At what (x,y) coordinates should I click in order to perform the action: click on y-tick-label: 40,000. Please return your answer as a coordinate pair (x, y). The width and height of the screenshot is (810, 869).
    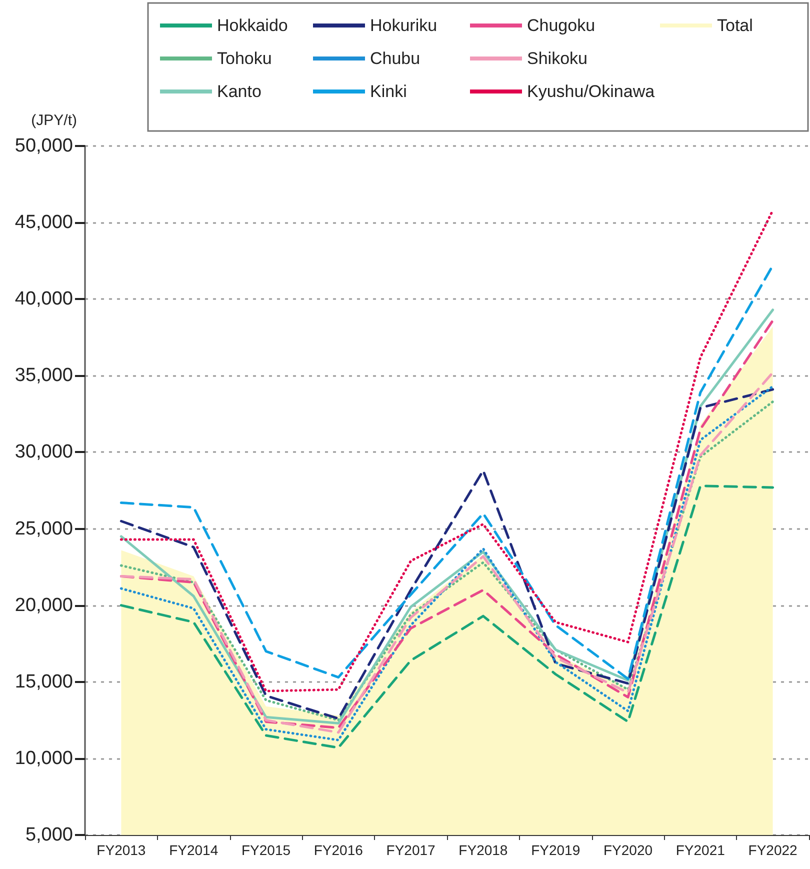
    Looking at the image, I should click on (43, 299).